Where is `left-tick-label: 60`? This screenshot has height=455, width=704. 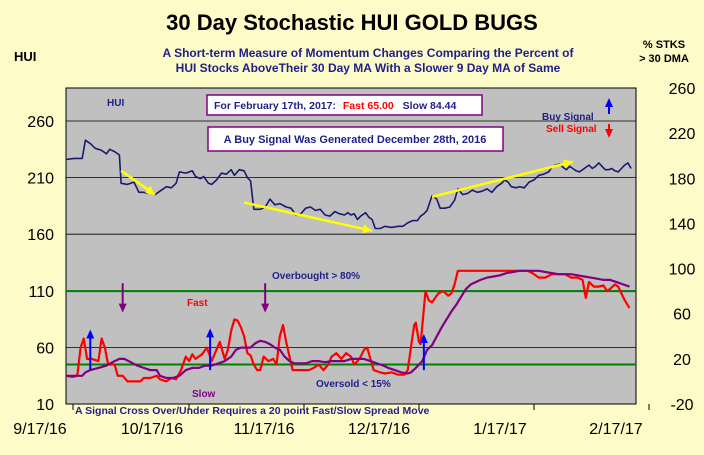
left-tick-label: 60 is located at coordinates (45, 348).